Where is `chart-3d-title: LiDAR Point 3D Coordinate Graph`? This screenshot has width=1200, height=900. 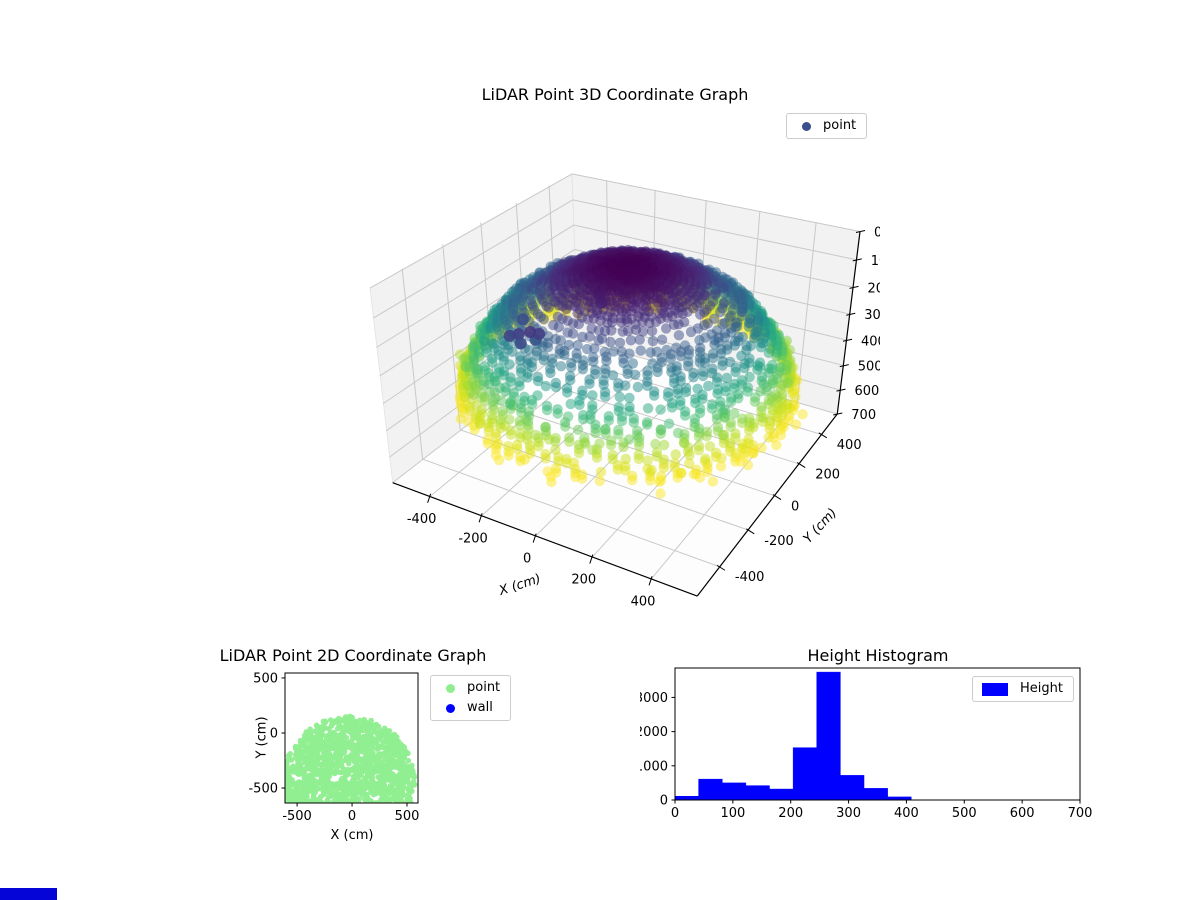 chart-3d-title: LiDAR Point 3D Coordinate Graph is located at coordinates (615, 94).